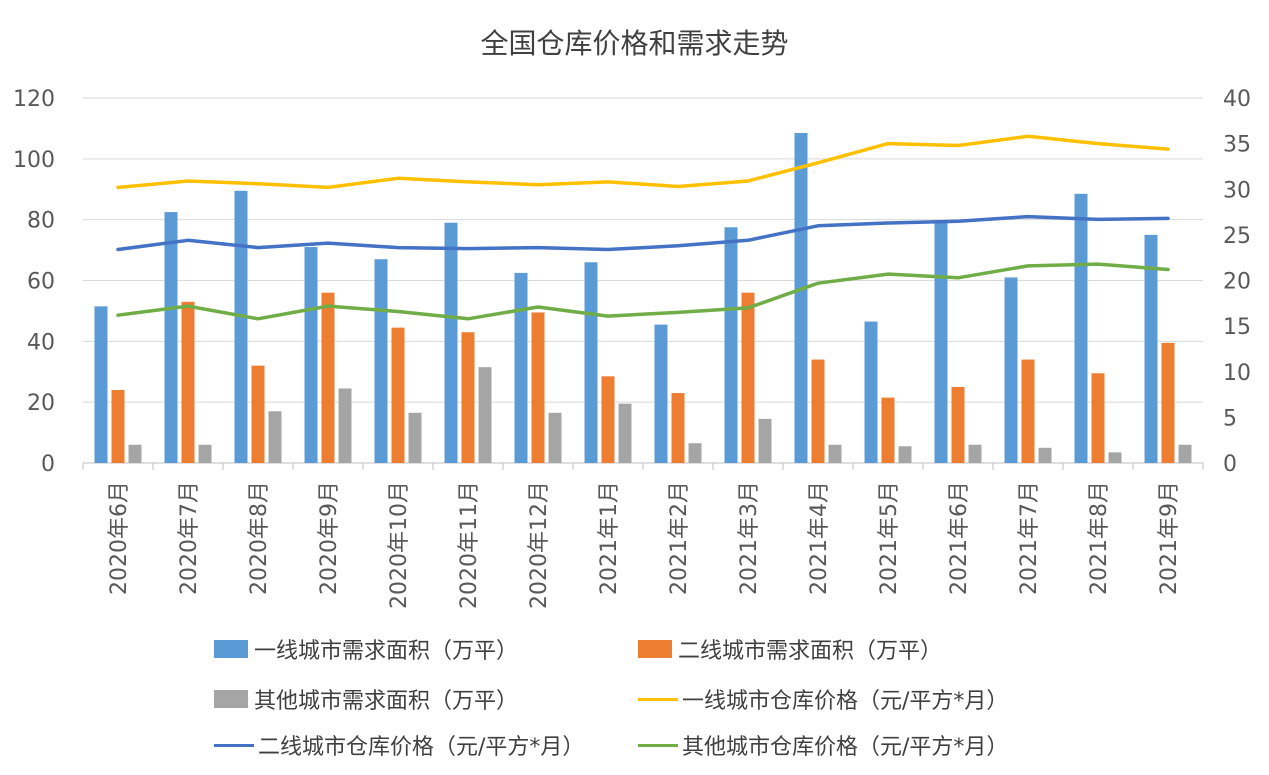  What do you see at coordinates (1230, 464) in the screenshot?
I see `y-right-tick-label: 0` at bounding box center [1230, 464].